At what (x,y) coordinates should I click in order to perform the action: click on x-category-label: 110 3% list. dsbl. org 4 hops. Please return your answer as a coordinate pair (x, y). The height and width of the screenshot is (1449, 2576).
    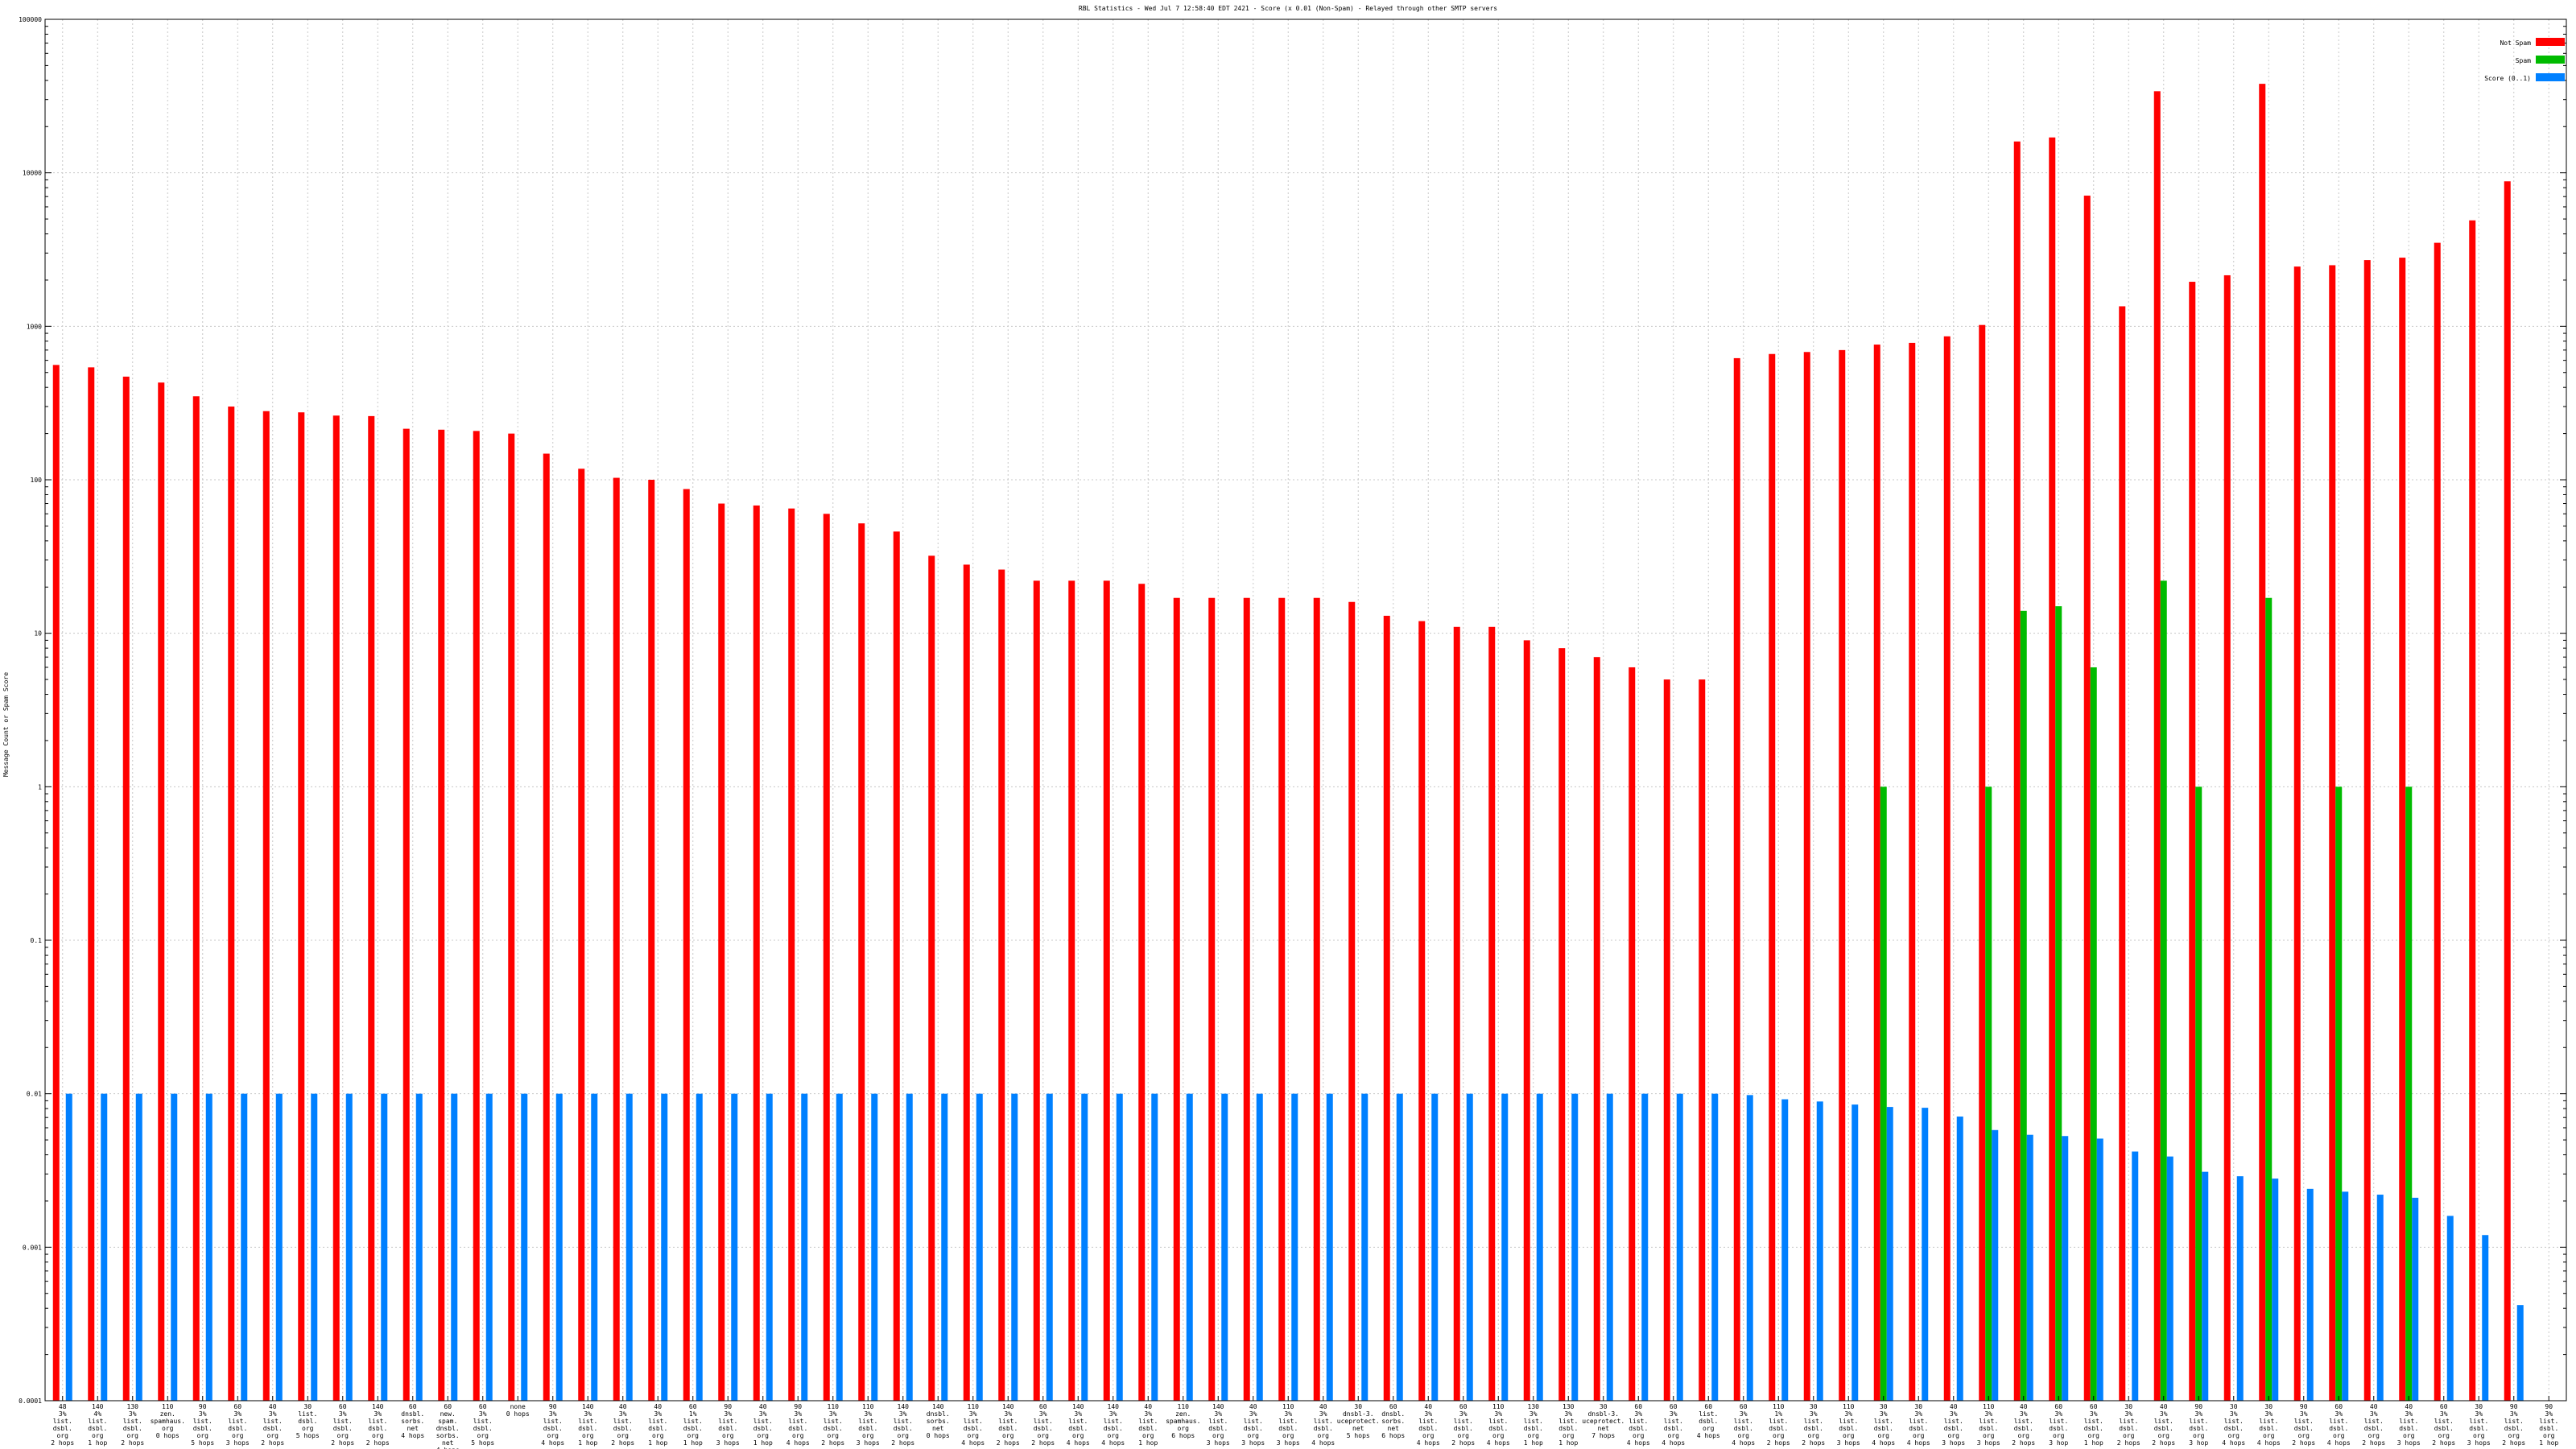
    Looking at the image, I should click on (1498, 1425).